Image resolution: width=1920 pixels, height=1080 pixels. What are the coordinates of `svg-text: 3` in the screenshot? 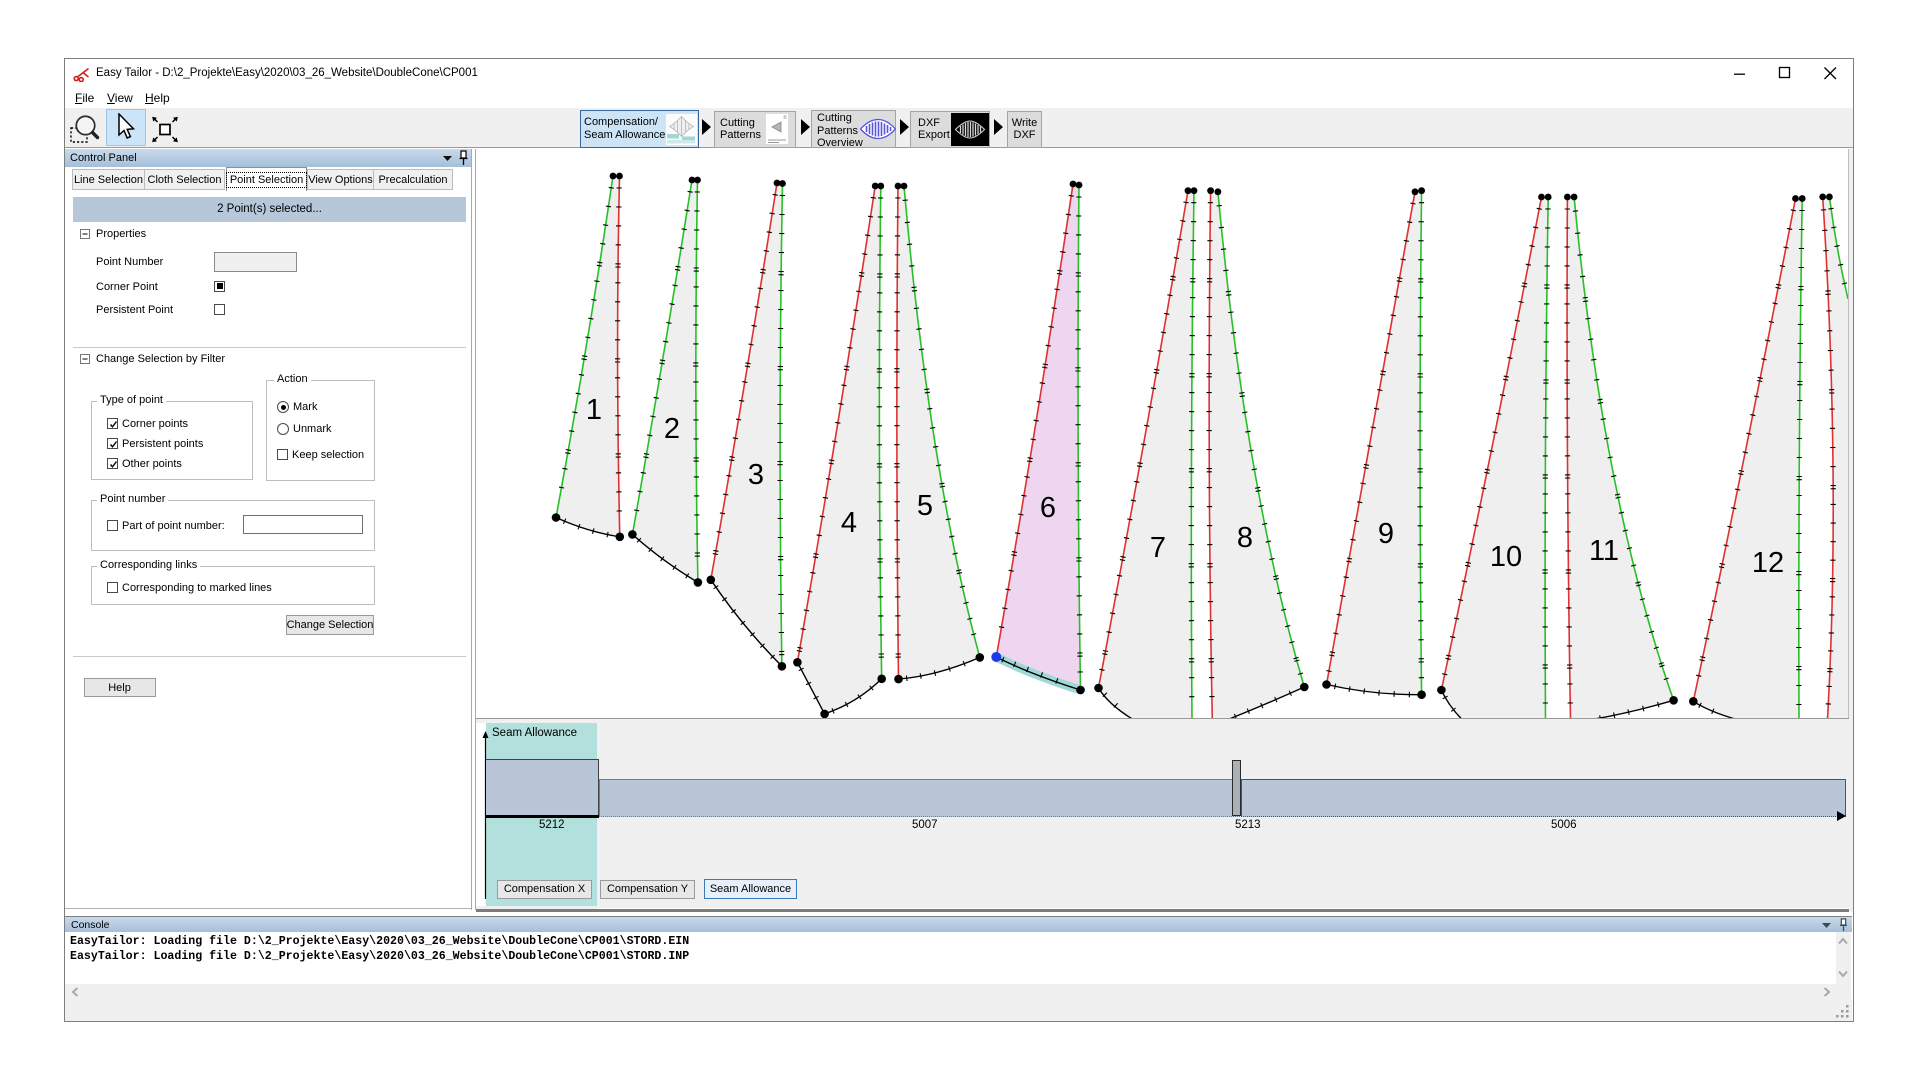 It's located at (756, 475).